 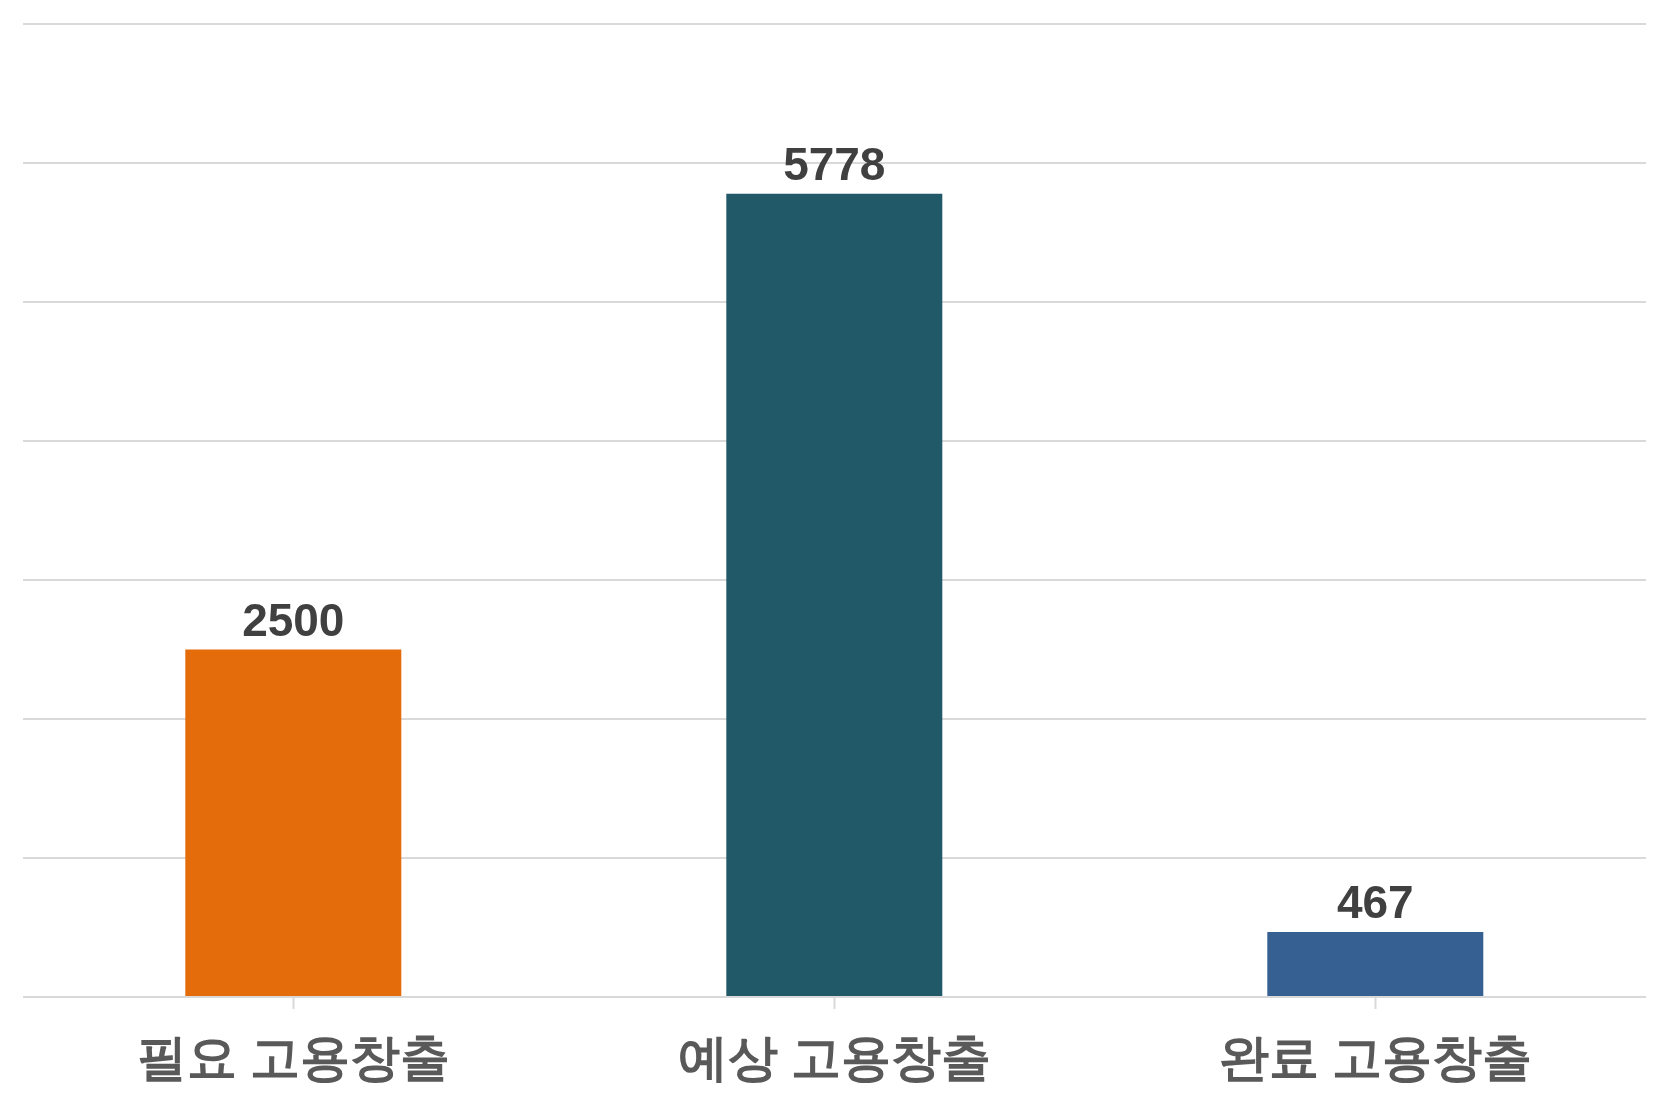 I want to click on data-label: 467, so click(x=1375, y=902).